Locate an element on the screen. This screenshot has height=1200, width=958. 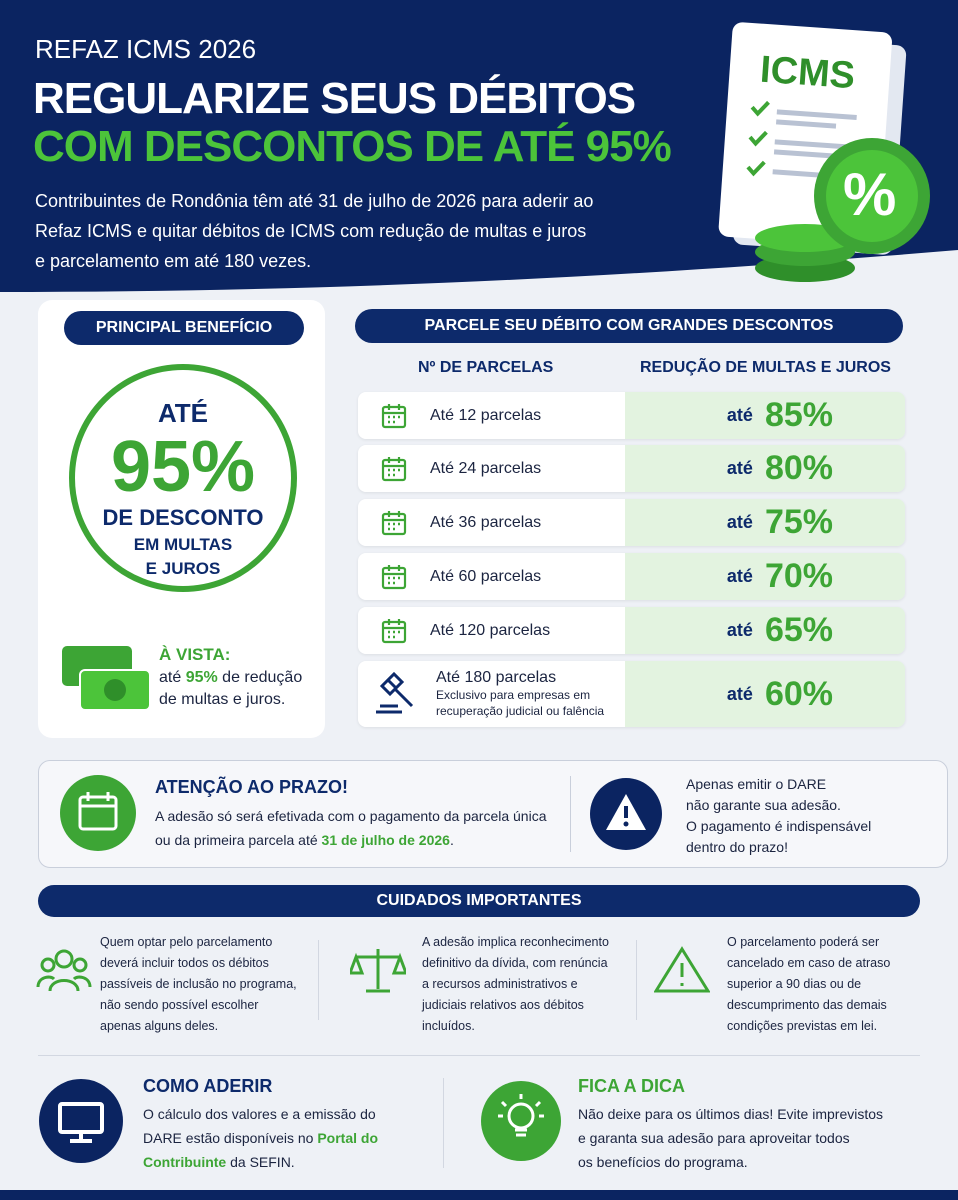
reduction: 70% is located at coordinates (798, 576).